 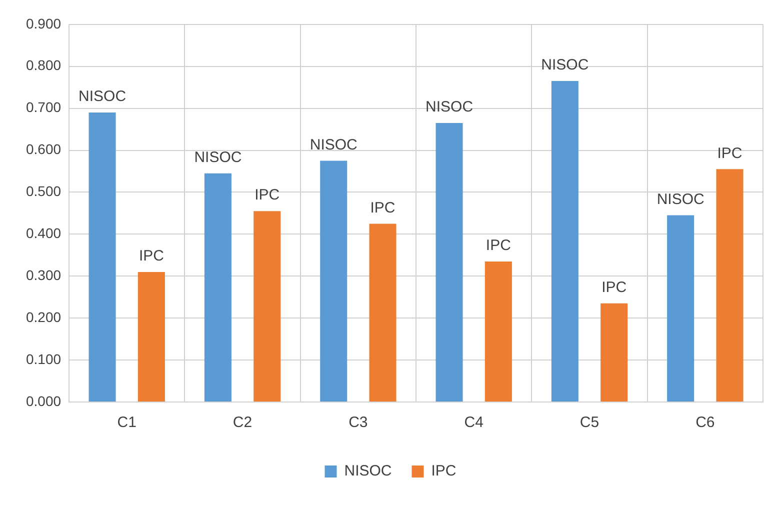 What do you see at coordinates (44, 316) in the screenshot?
I see `y-tick-label: 0.200` at bounding box center [44, 316].